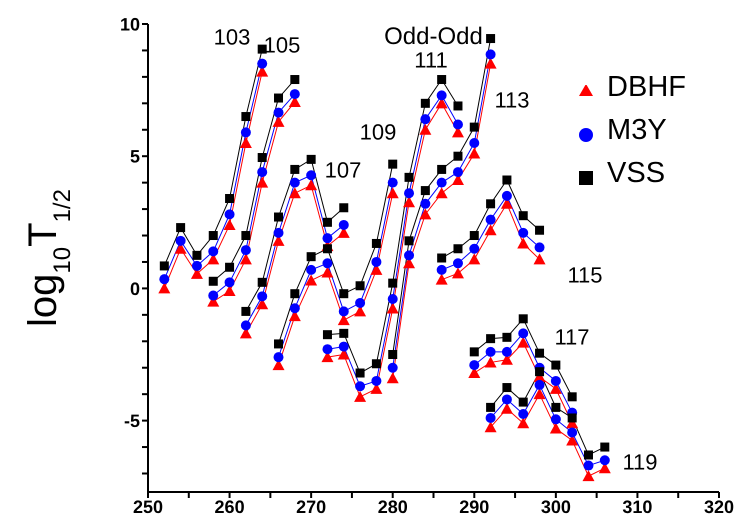 The width and height of the screenshot is (744, 532). I want to click on annotation: 113, so click(512, 100).